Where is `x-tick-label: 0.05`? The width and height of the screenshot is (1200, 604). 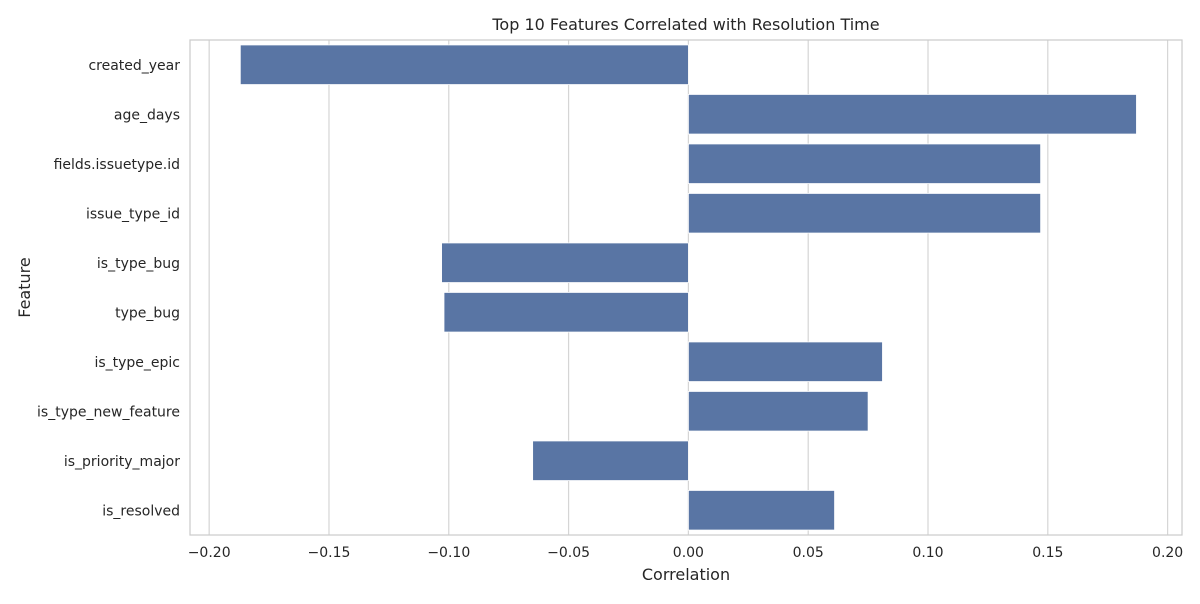 x-tick-label: 0.05 is located at coordinates (808, 553).